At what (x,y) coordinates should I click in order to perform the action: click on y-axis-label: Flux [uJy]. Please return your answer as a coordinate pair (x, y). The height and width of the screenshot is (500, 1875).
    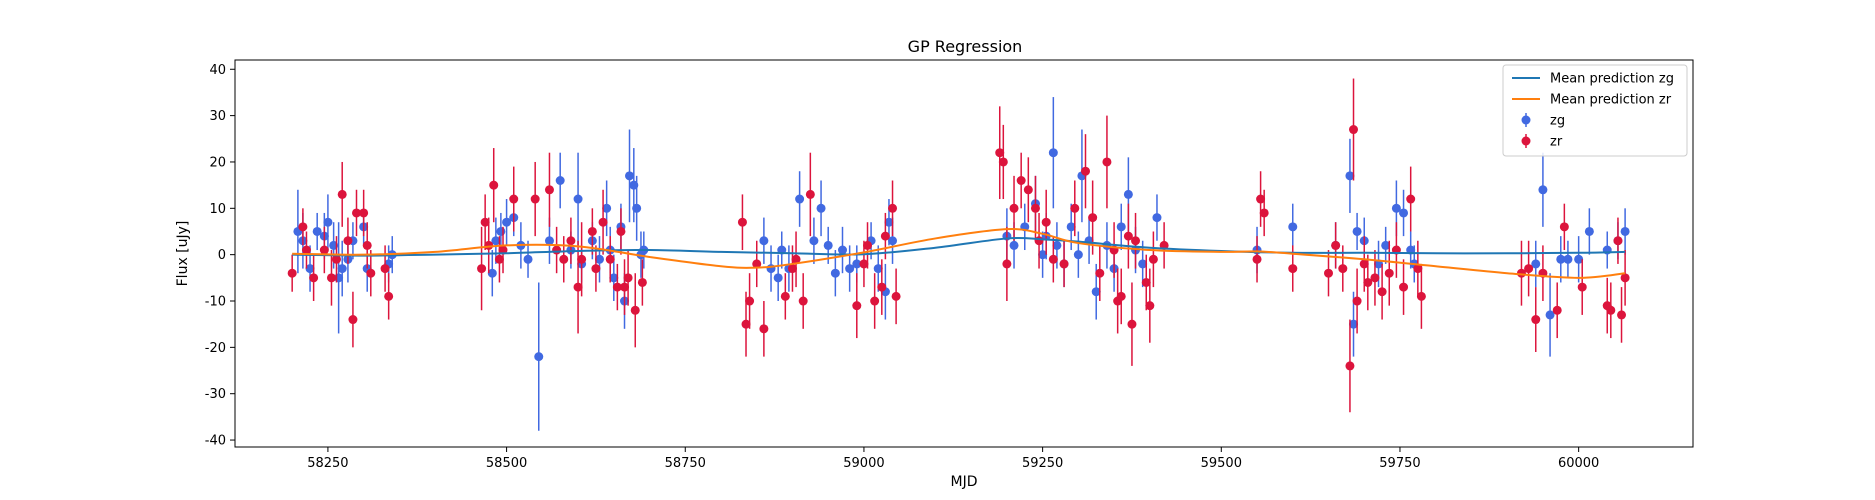
    Looking at the image, I should click on (183, 254).